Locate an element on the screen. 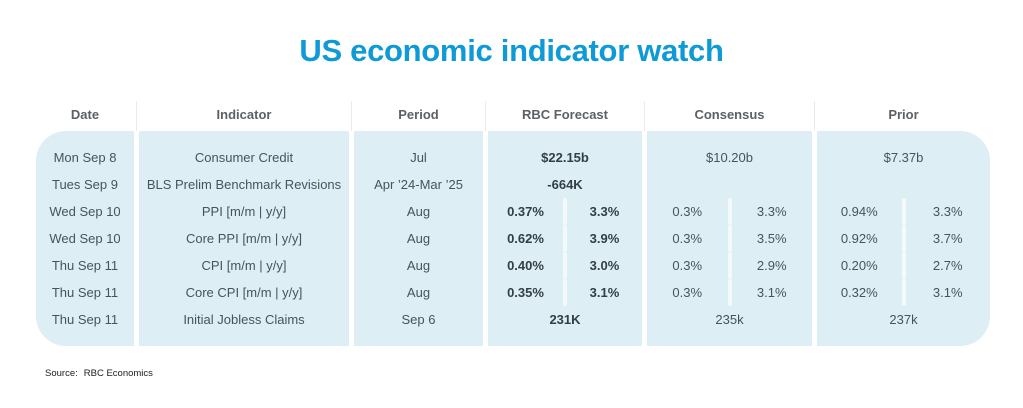  table-cell: Core CPI [m/m | y/y] is located at coordinates (244, 292).